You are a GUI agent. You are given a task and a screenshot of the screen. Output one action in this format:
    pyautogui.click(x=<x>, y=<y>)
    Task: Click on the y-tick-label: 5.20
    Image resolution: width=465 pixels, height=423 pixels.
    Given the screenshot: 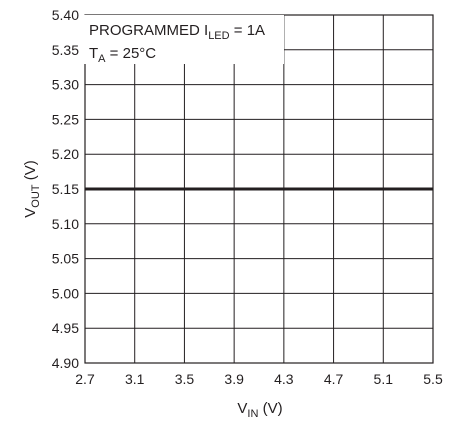 What is the action you would take?
    pyautogui.click(x=65, y=154)
    